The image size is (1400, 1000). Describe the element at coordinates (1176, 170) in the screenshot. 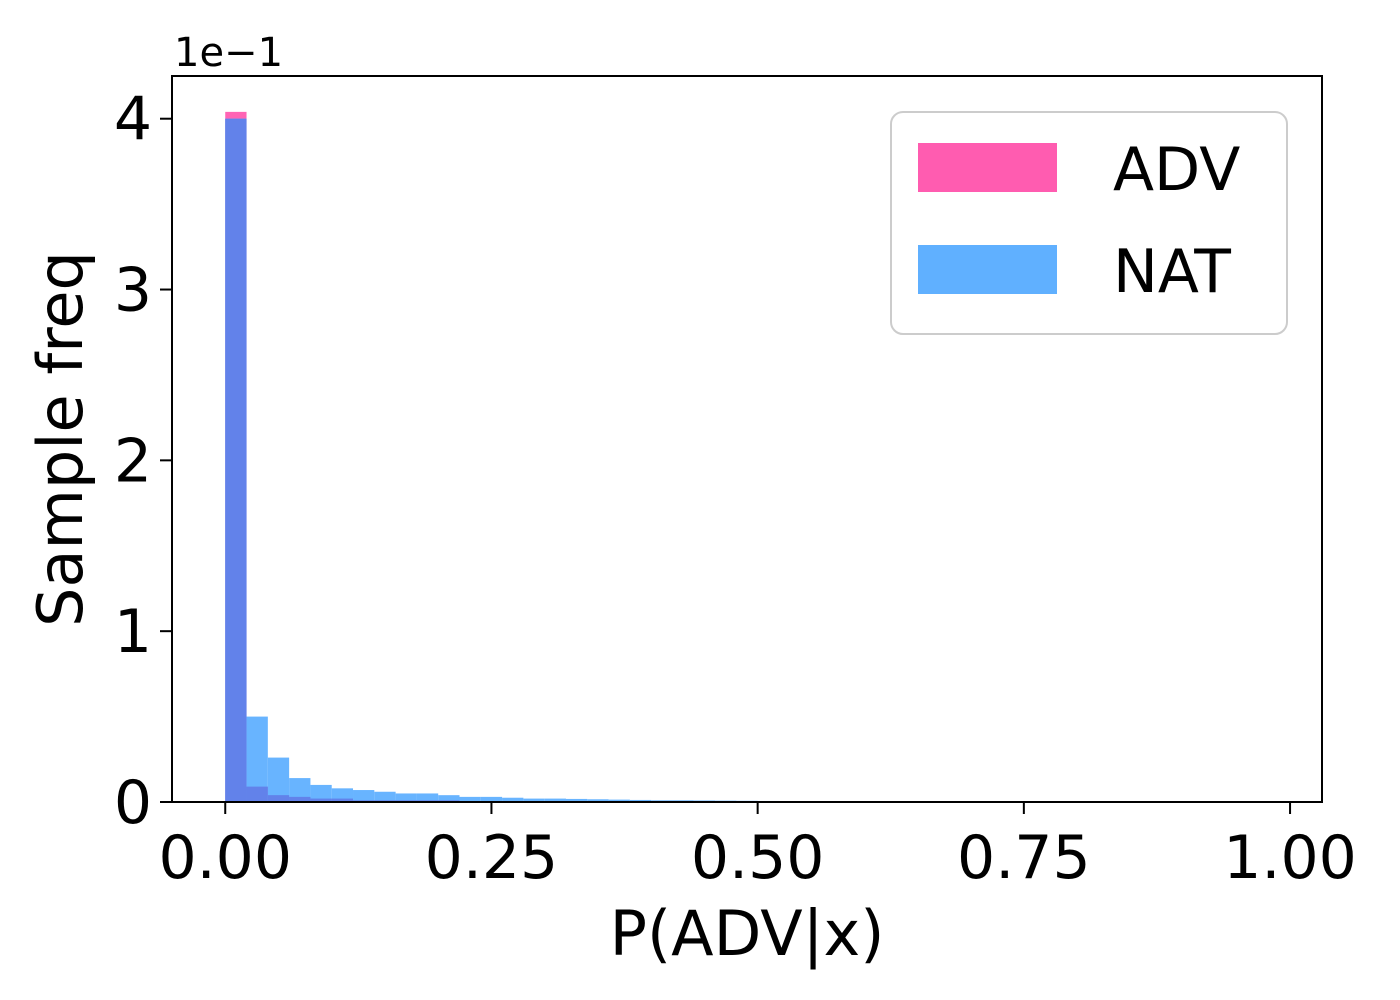

I see `legend-label-adv: ADV` at that location.